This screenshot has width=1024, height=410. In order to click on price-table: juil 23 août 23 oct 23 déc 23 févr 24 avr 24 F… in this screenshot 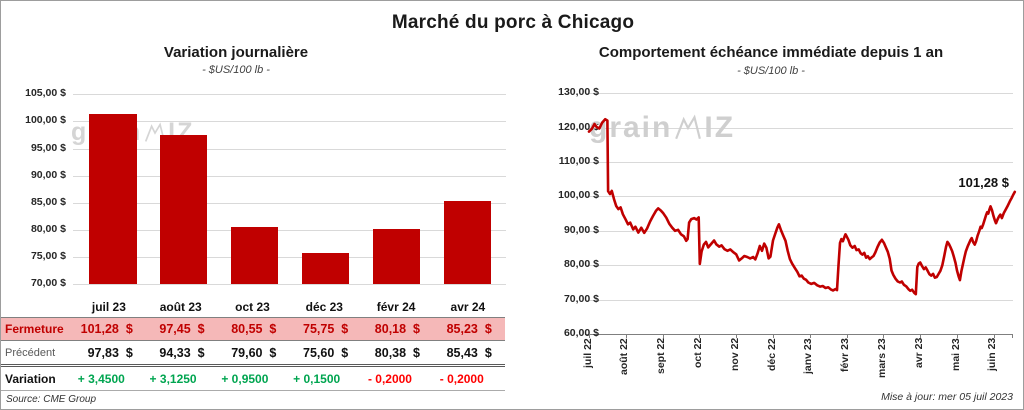, I will do `click(253, 343)`.